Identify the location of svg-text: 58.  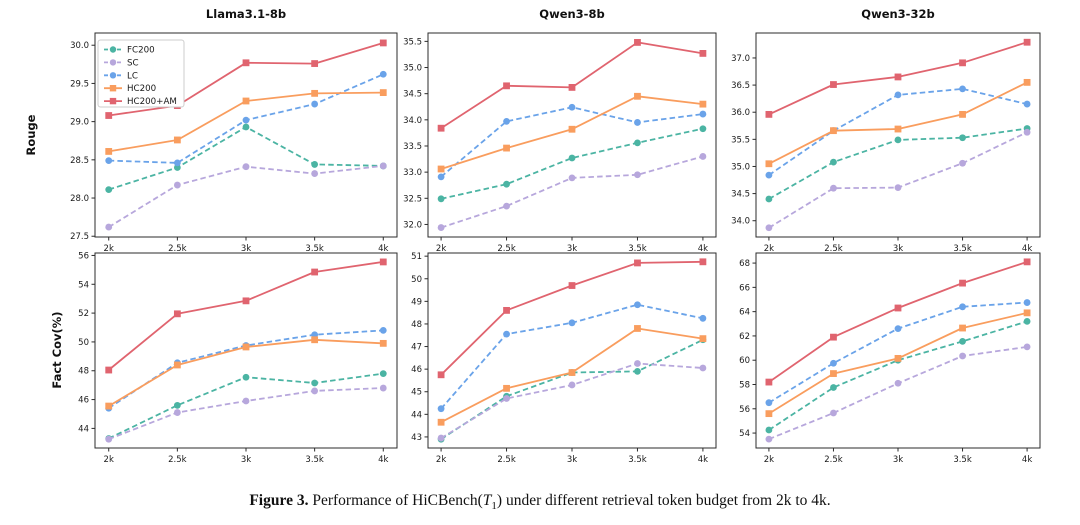
(744, 385).